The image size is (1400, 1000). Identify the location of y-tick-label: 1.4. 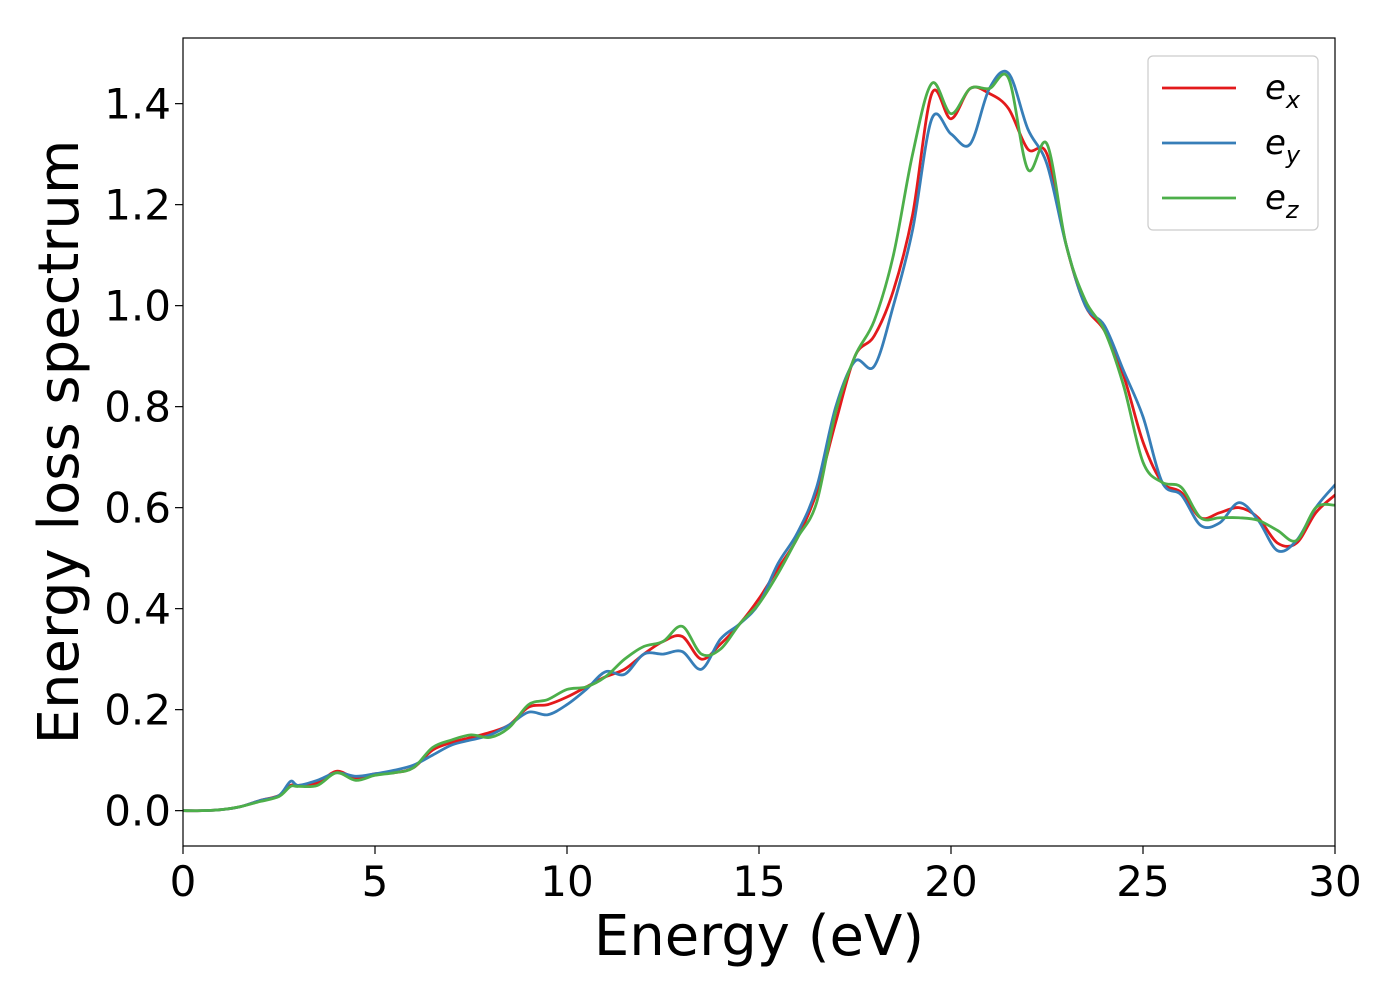
(137, 104).